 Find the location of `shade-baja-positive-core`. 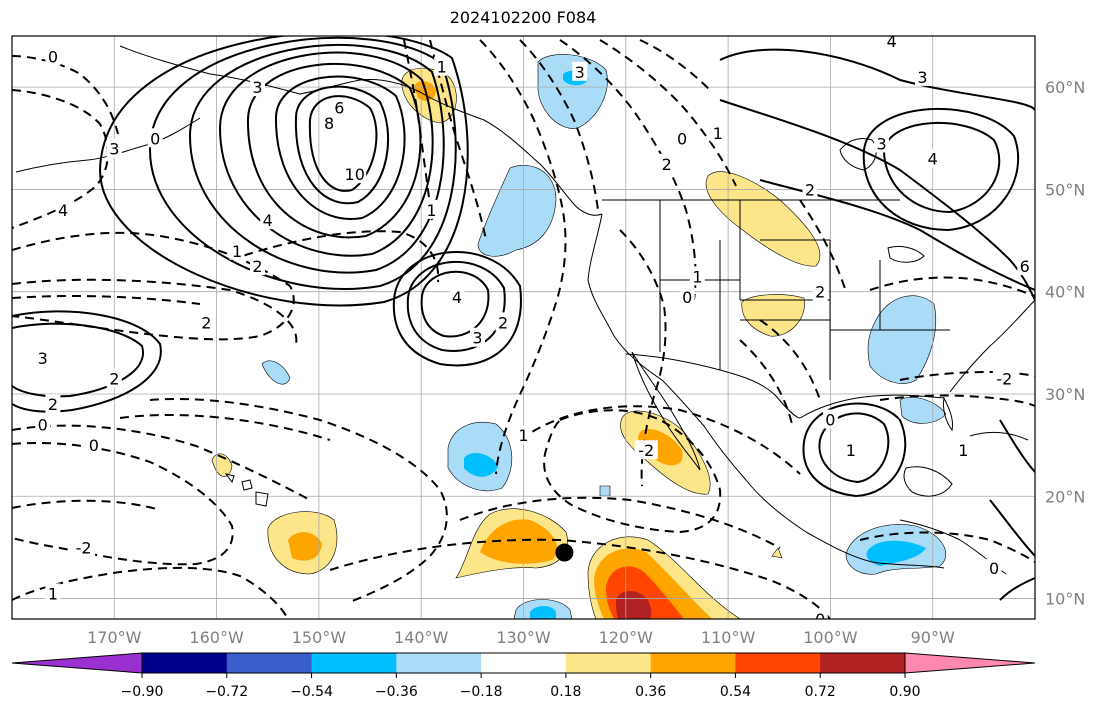

shade-baja-positive-core is located at coordinates (660, 447).